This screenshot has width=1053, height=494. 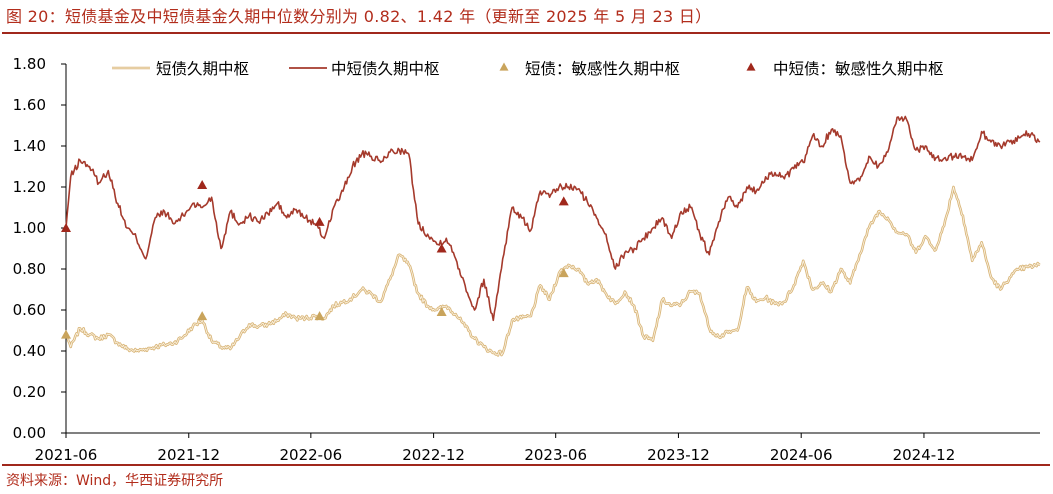 What do you see at coordinates (433, 455) in the screenshot?
I see `x-tick-label: 2022-12` at bounding box center [433, 455].